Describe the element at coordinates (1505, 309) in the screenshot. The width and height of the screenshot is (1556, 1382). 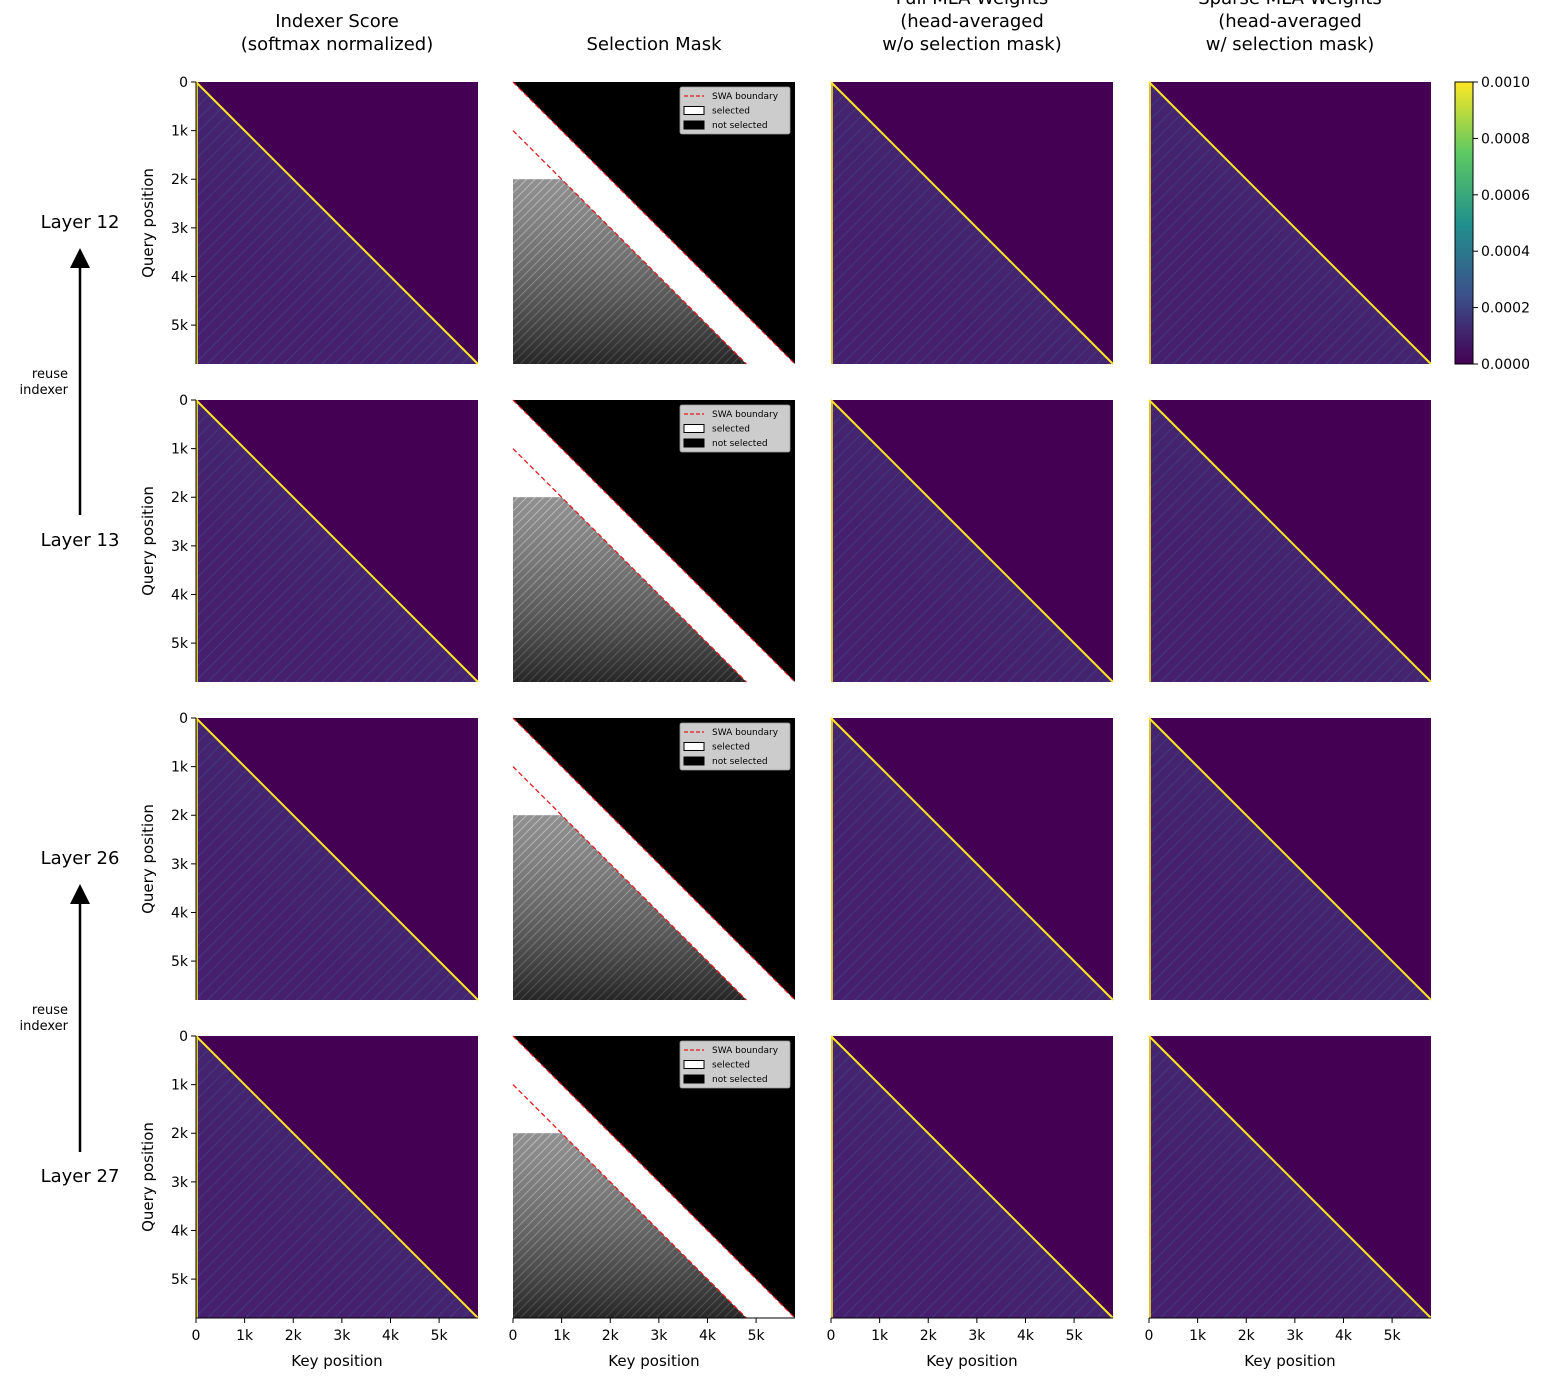
I see `colorbar-tick-label: 0.0002` at that location.